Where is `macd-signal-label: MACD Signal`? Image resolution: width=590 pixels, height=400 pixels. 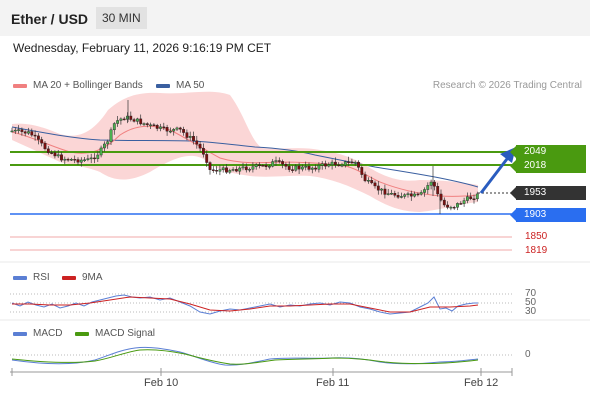 macd-signal-label: MACD Signal is located at coordinates (125, 333).